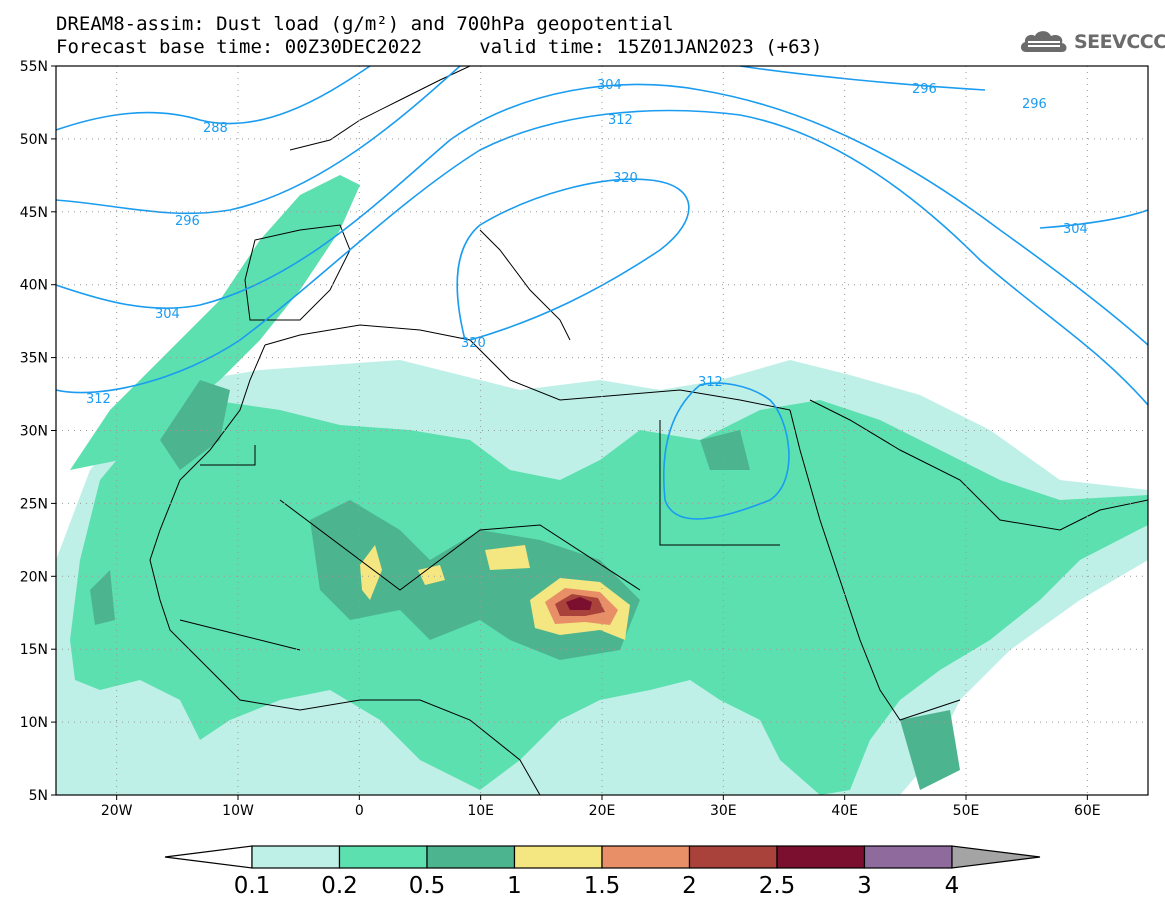 This screenshot has height=907, width=1165. What do you see at coordinates (215, 128) in the screenshot?
I see `contour-label: 288` at bounding box center [215, 128].